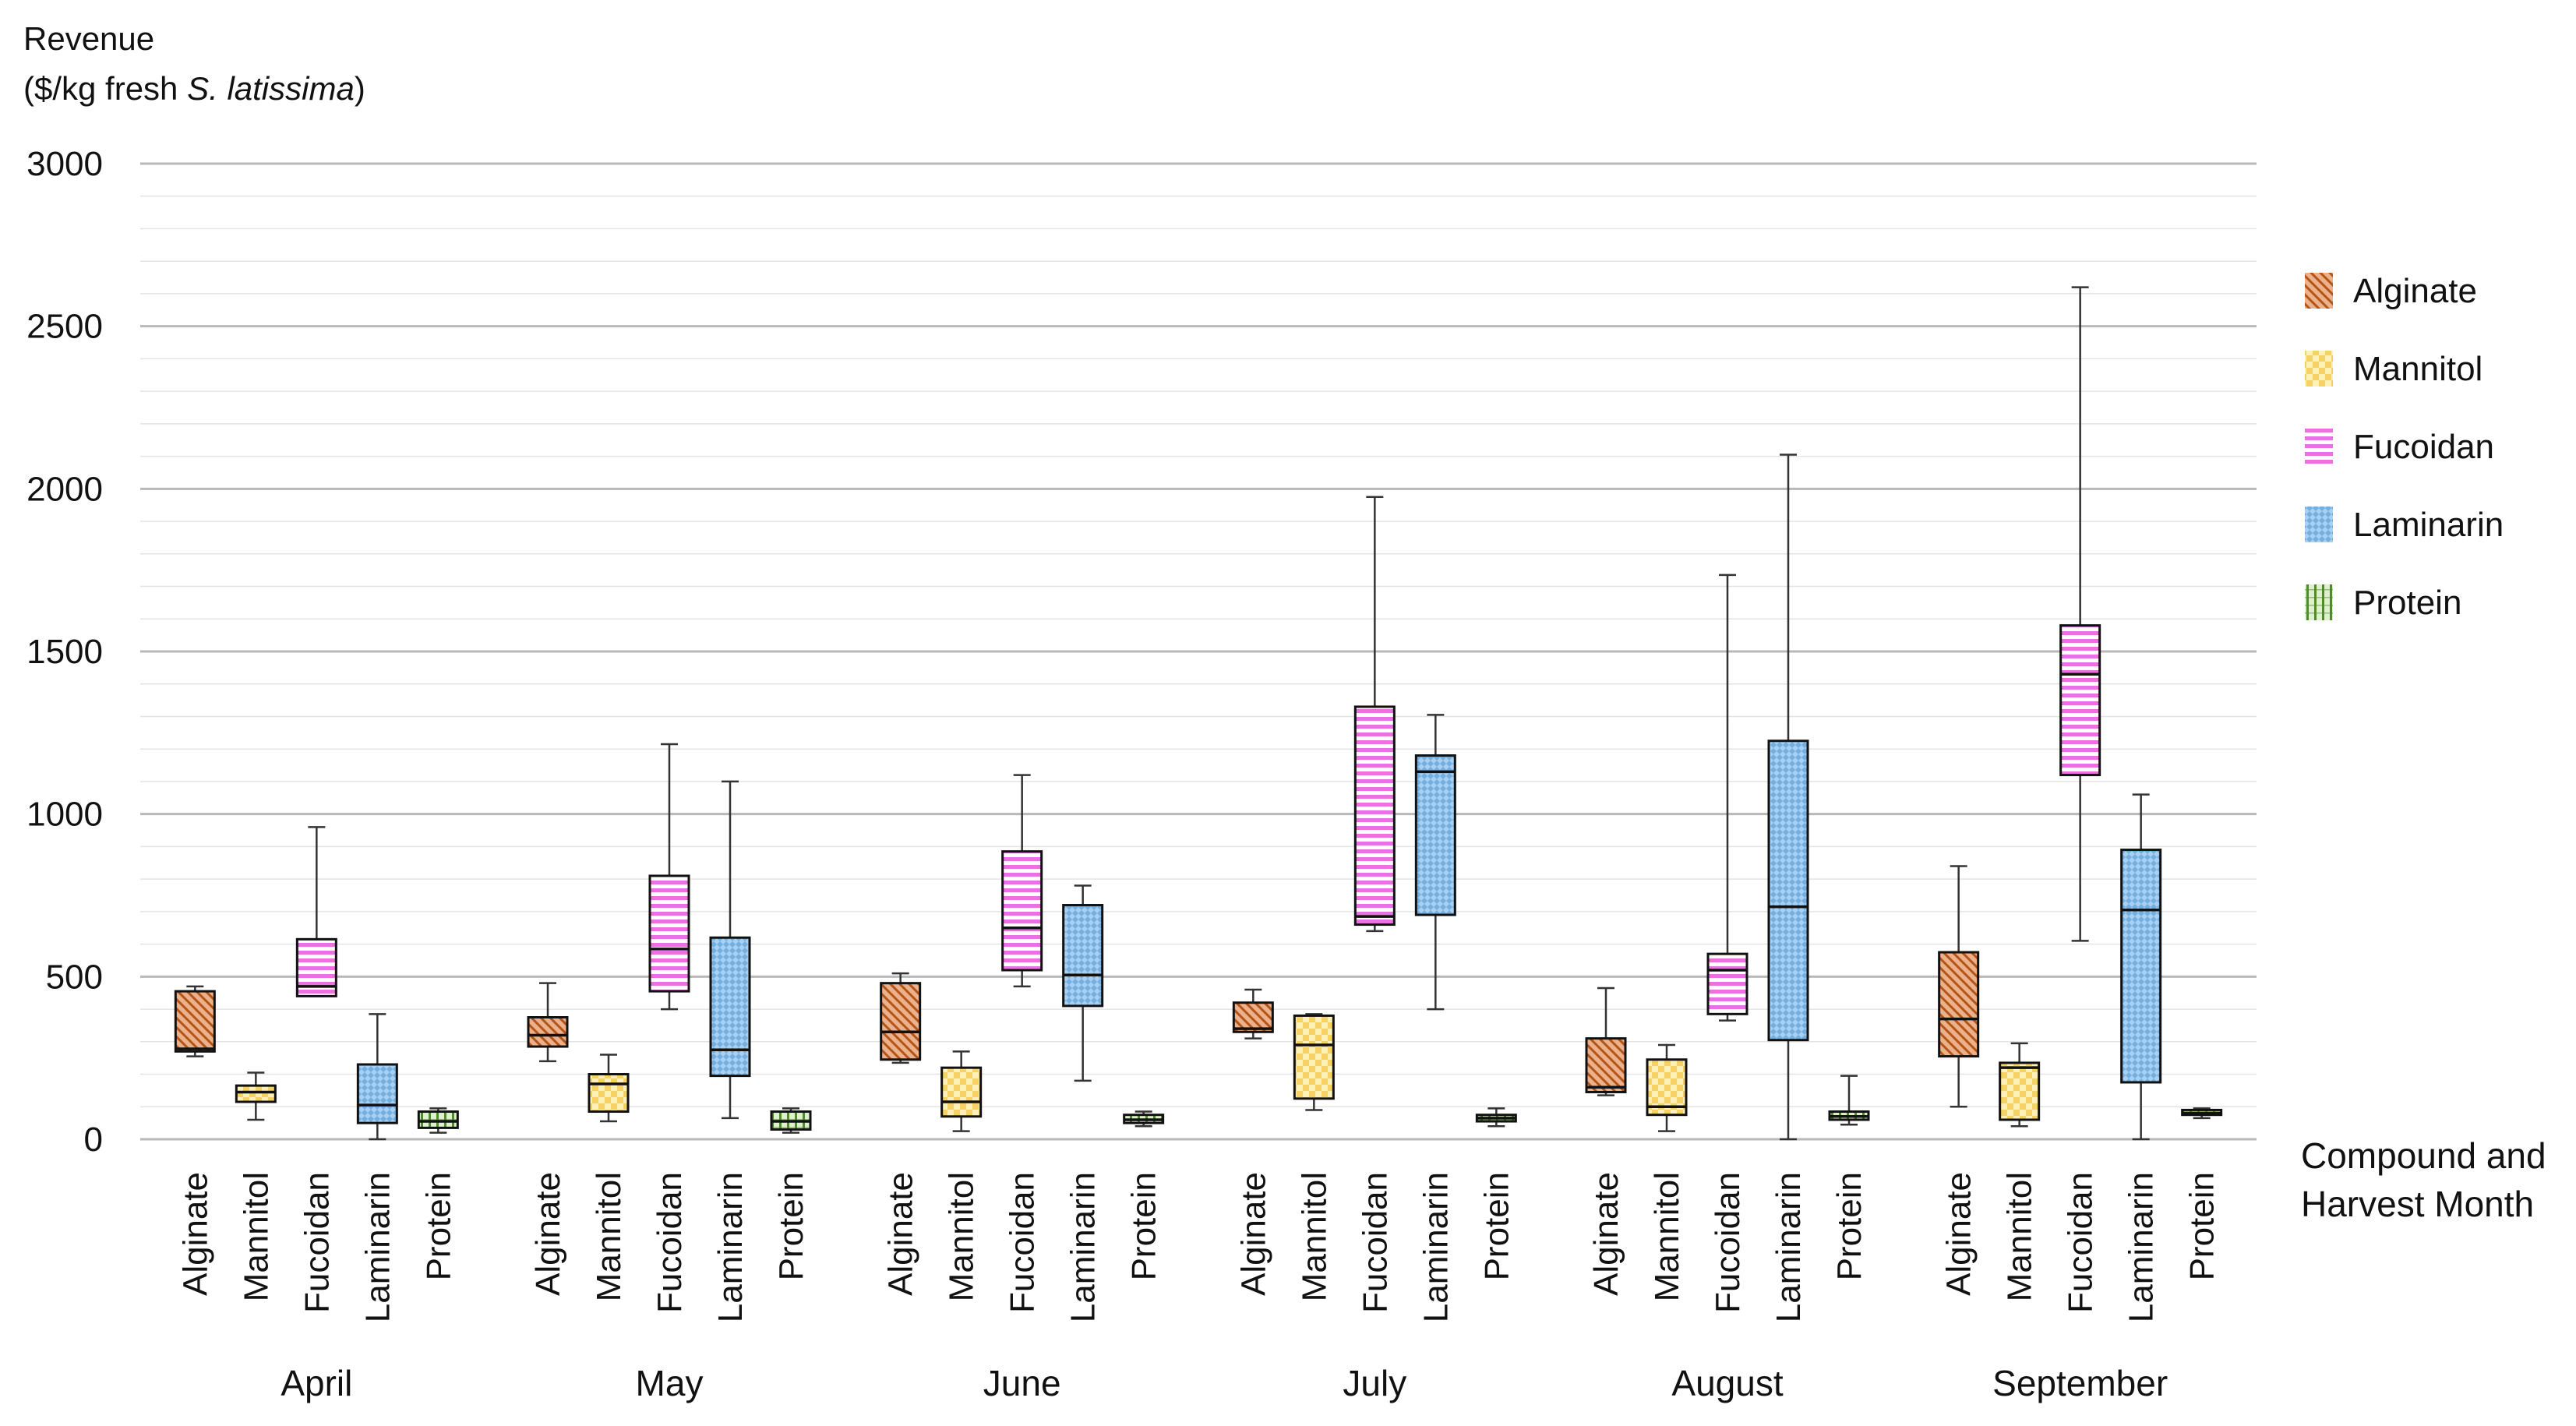  Describe the element at coordinates (1849, 1101) in the screenshot. I see `box-august-protein` at that location.